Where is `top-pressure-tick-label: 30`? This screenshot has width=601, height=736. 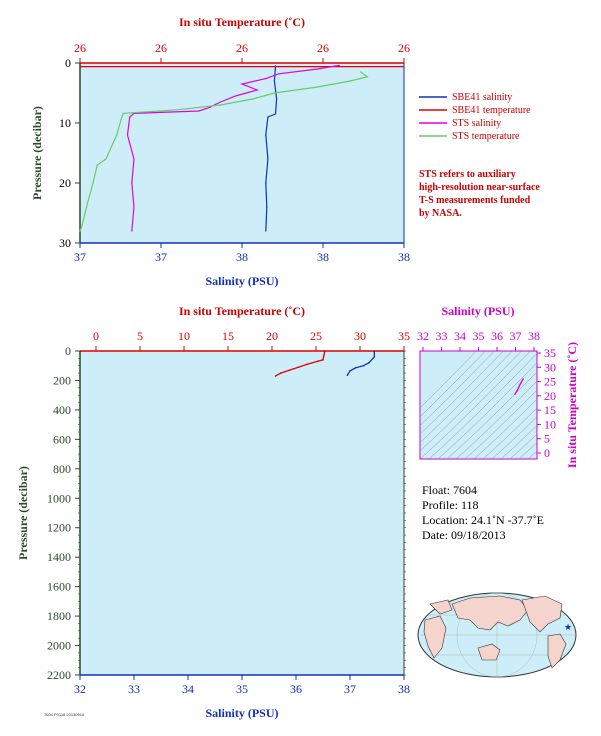 top-pressure-tick-label: 30 is located at coordinates (65, 243).